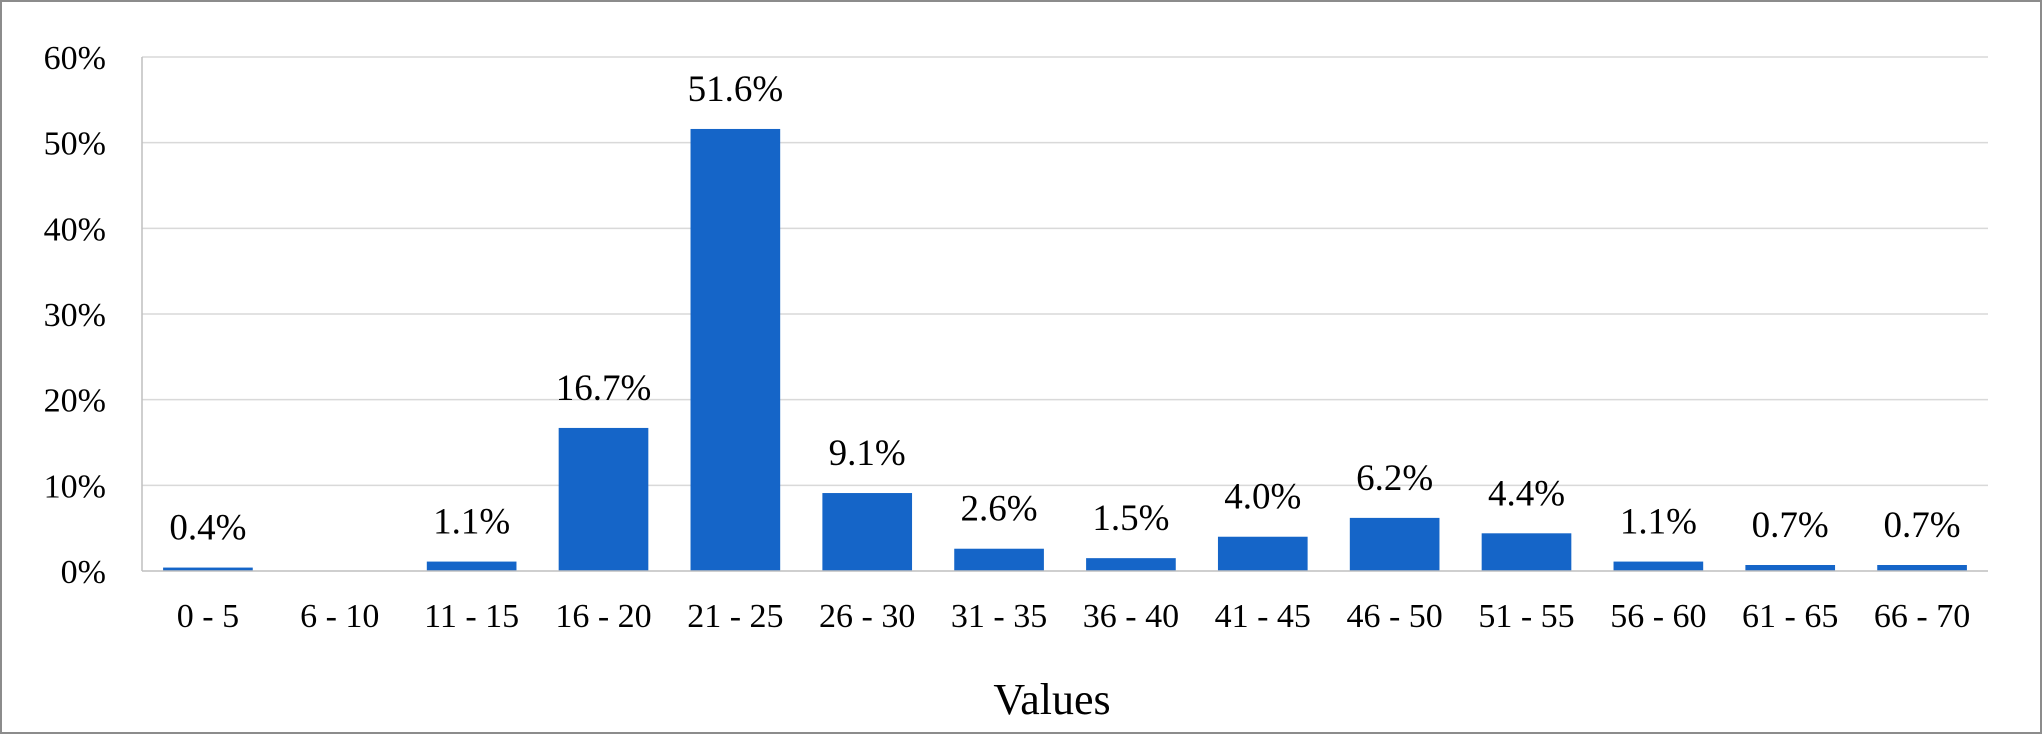 The image size is (2042, 734). I want to click on x-tick-label: 31 - 35, so click(999, 616).